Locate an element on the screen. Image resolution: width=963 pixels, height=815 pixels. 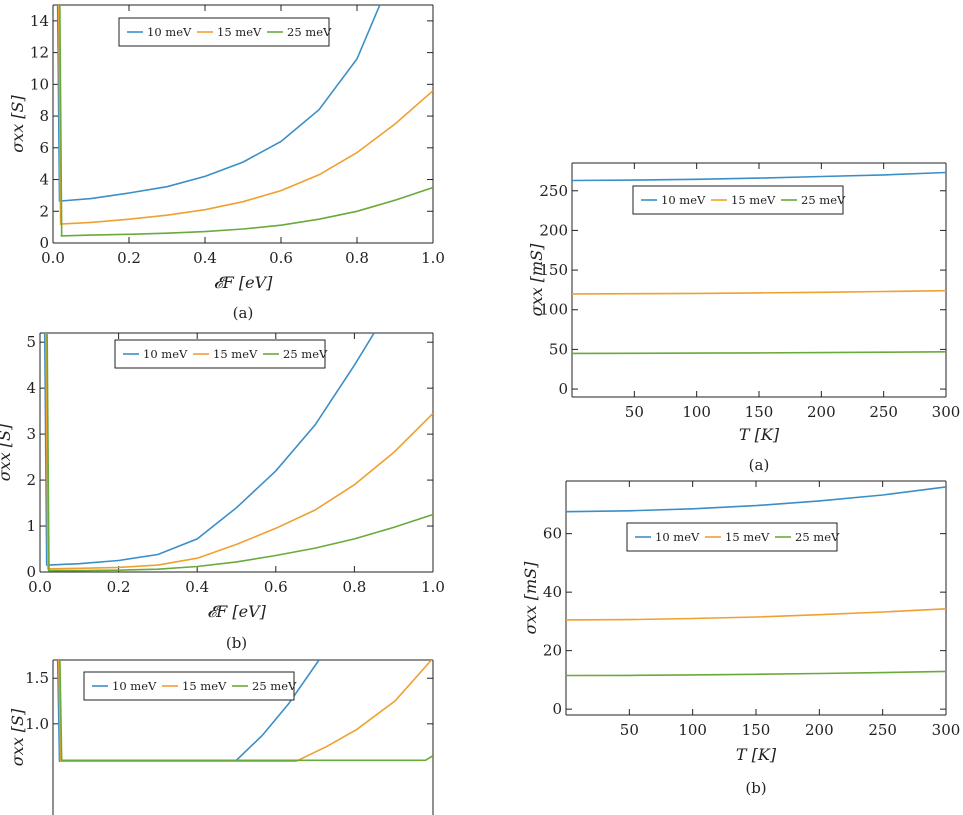
y-tick-label: 3 is located at coordinates (31, 434).